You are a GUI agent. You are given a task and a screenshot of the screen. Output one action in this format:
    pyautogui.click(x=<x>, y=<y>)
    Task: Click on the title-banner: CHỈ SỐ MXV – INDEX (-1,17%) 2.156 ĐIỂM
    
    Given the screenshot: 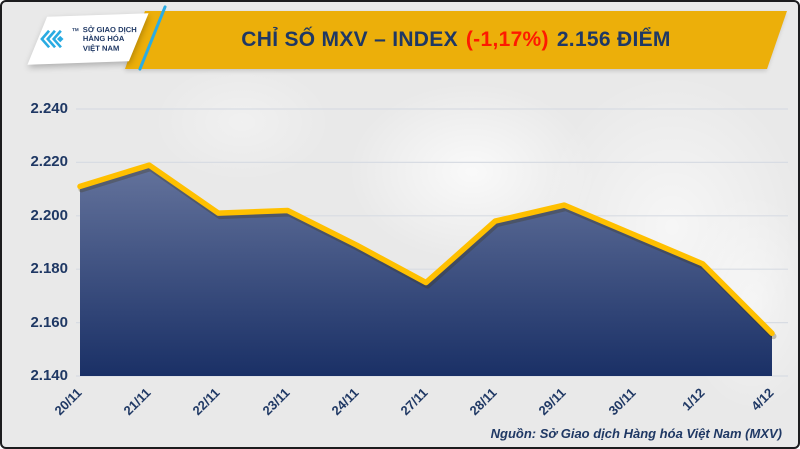 What is the action you would take?
    pyautogui.click(x=456, y=40)
    